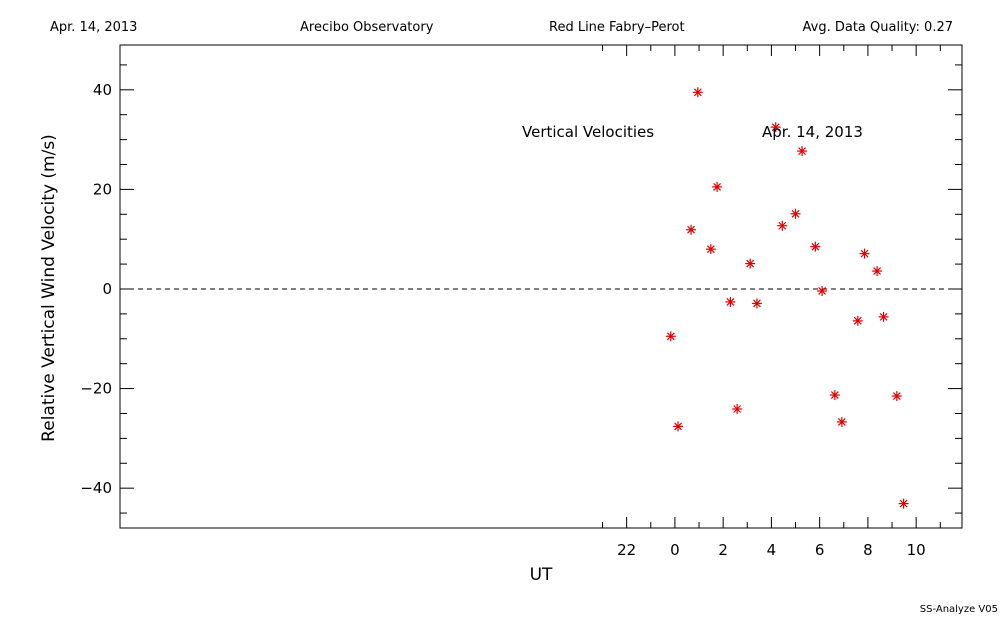  What do you see at coordinates (93, 27) in the screenshot?
I see `header-date: Apr. 14, 2013` at bounding box center [93, 27].